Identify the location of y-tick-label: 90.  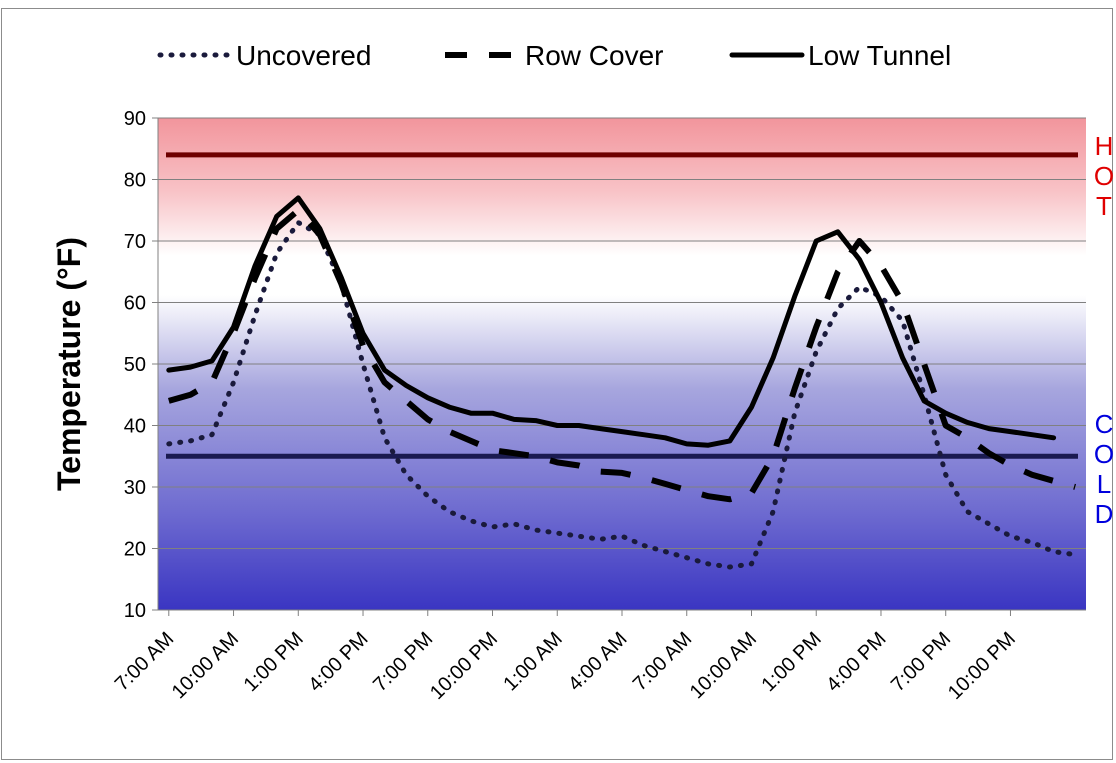
(135, 119).